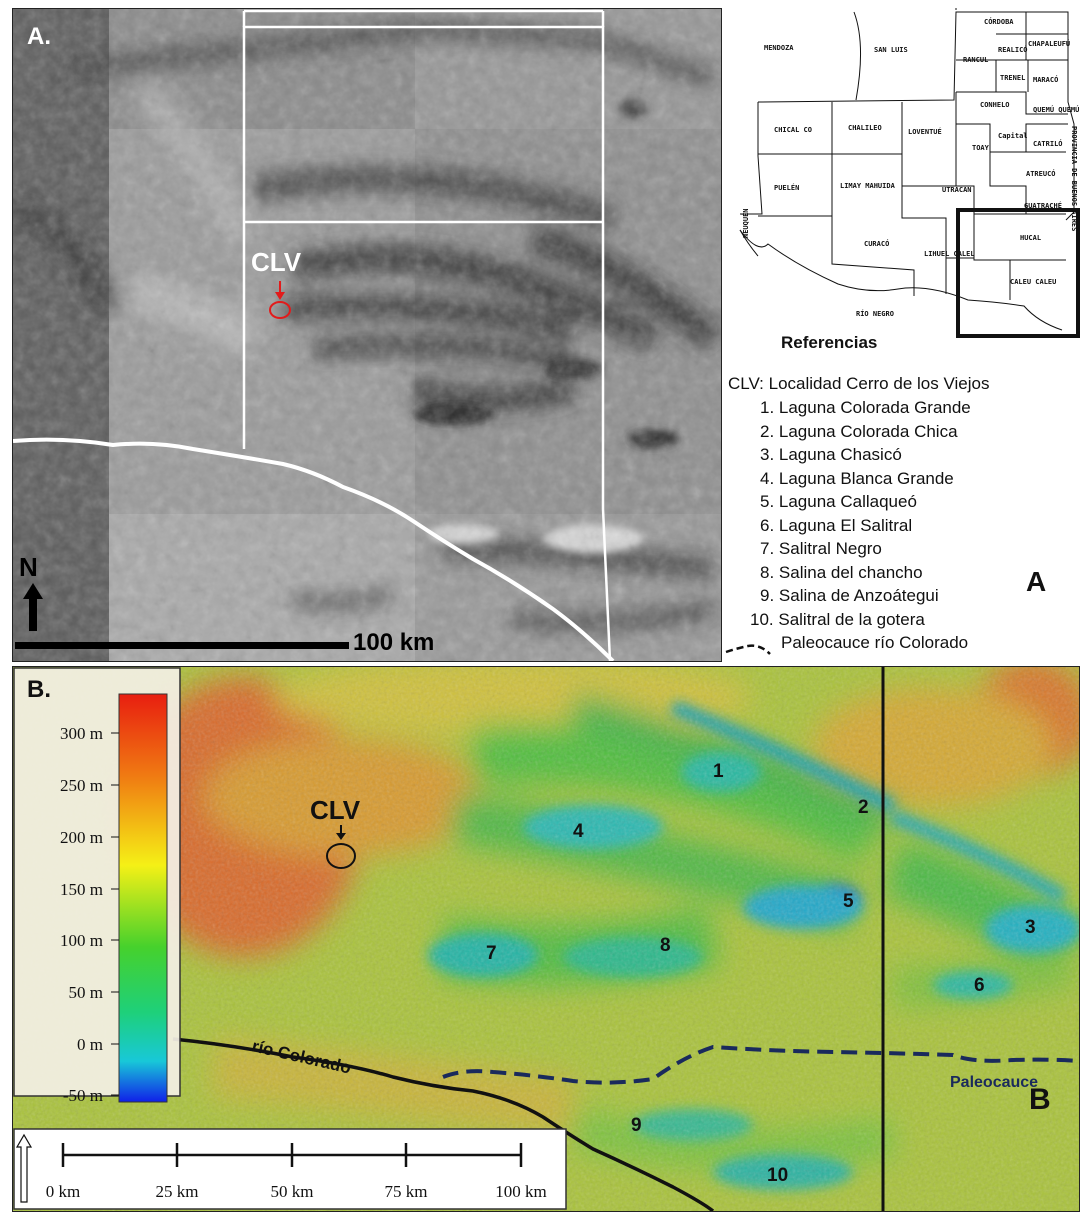 The image size is (1088, 1215). I want to click on legend-title: Referencias, so click(829, 342).